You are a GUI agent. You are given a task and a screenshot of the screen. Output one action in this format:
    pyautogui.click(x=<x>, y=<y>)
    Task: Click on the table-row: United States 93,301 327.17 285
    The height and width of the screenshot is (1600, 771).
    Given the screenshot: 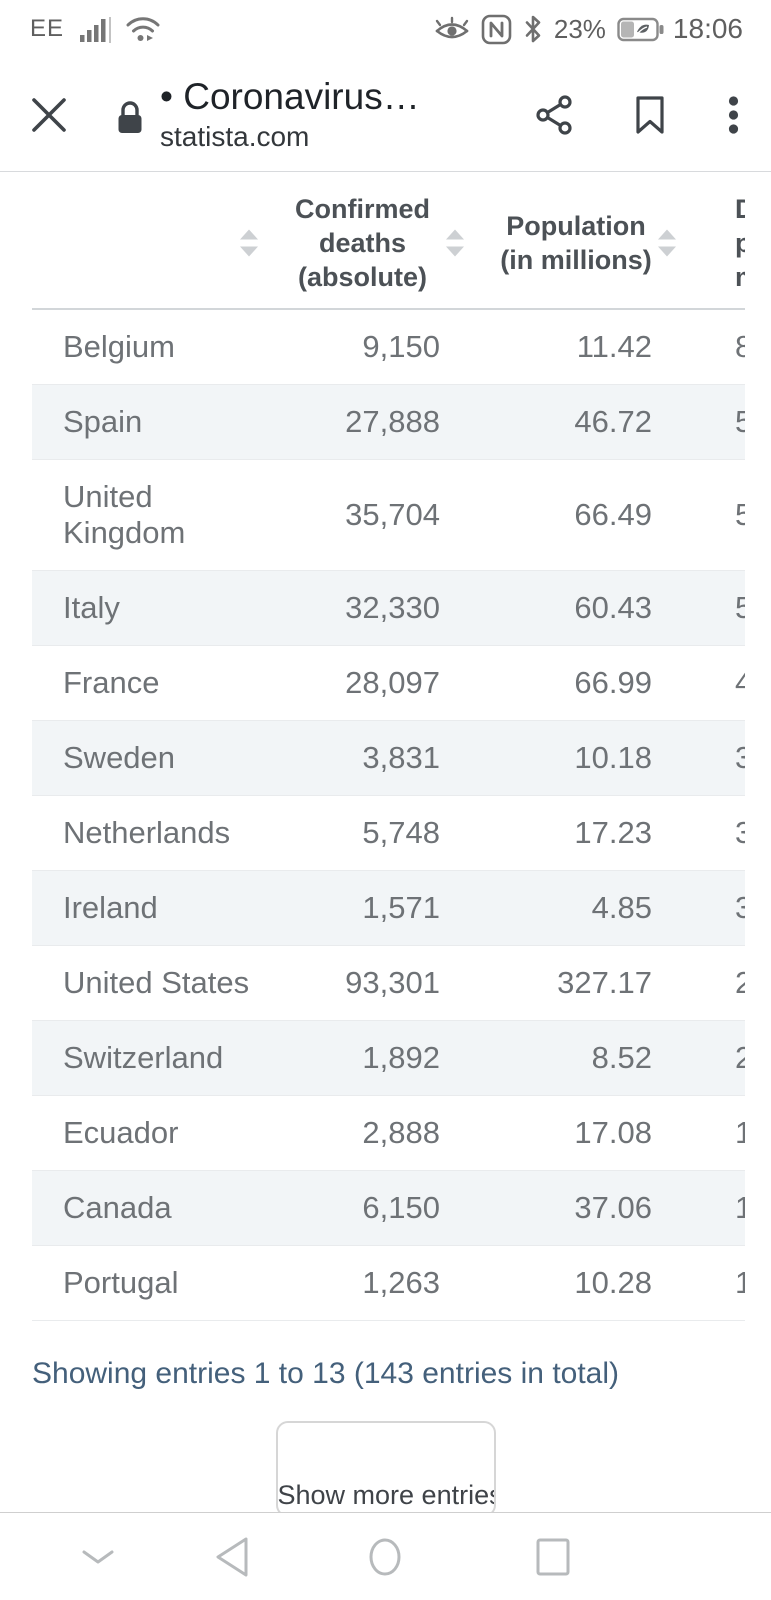 What is the action you would take?
    pyautogui.click(x=388, y=982)
    